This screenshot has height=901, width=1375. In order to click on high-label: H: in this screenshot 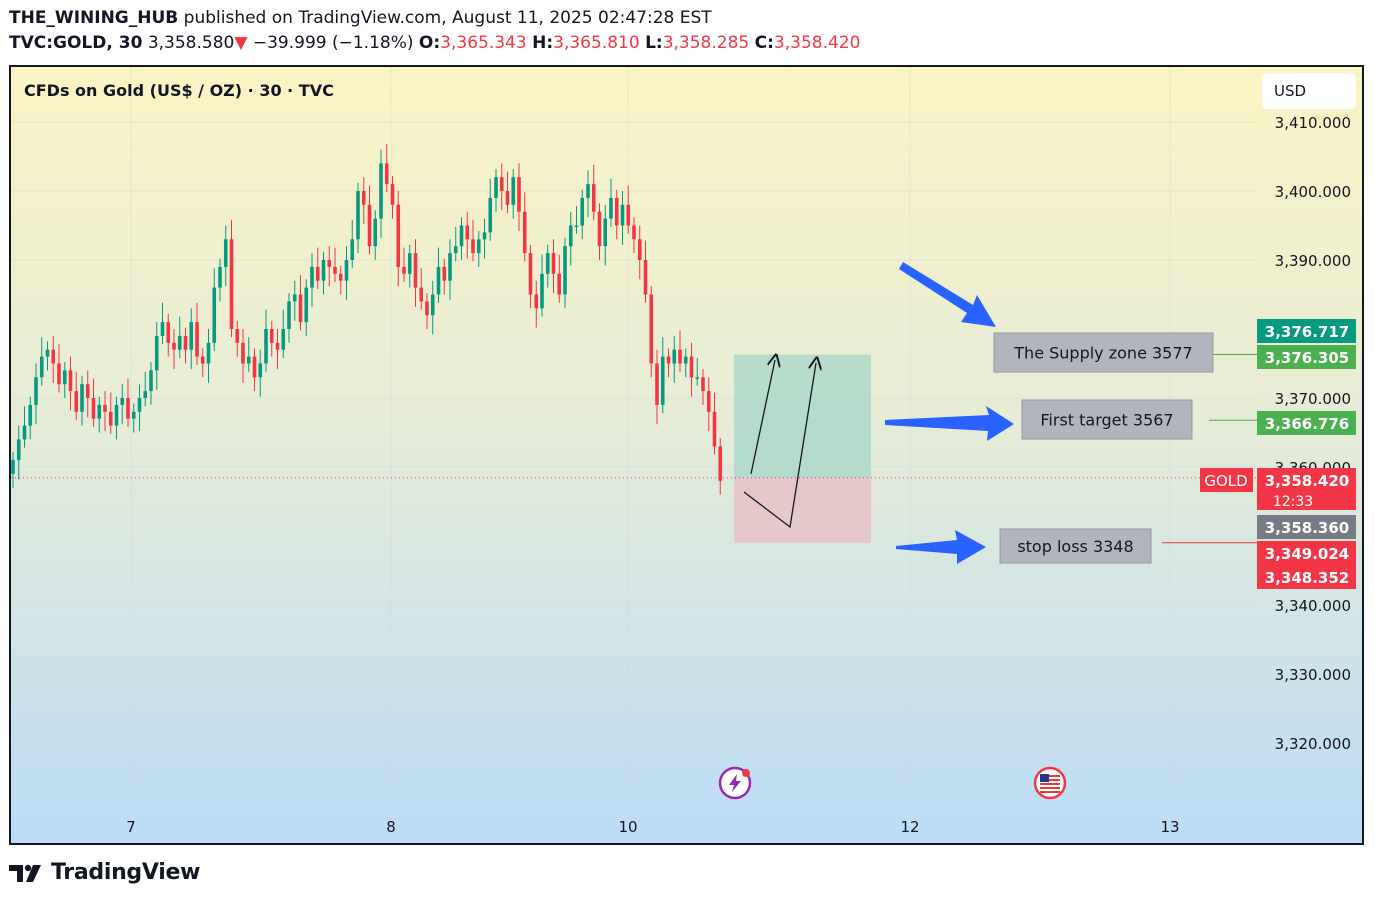, I will do `click(543, 43)`.